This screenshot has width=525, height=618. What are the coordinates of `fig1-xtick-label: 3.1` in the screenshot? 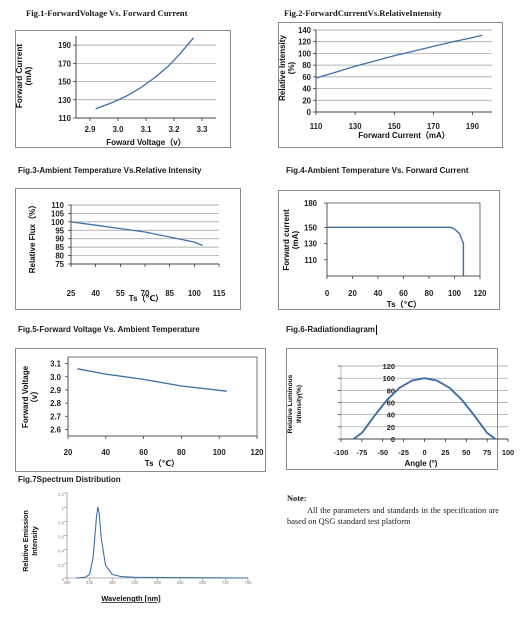 It's located at (147, 129).